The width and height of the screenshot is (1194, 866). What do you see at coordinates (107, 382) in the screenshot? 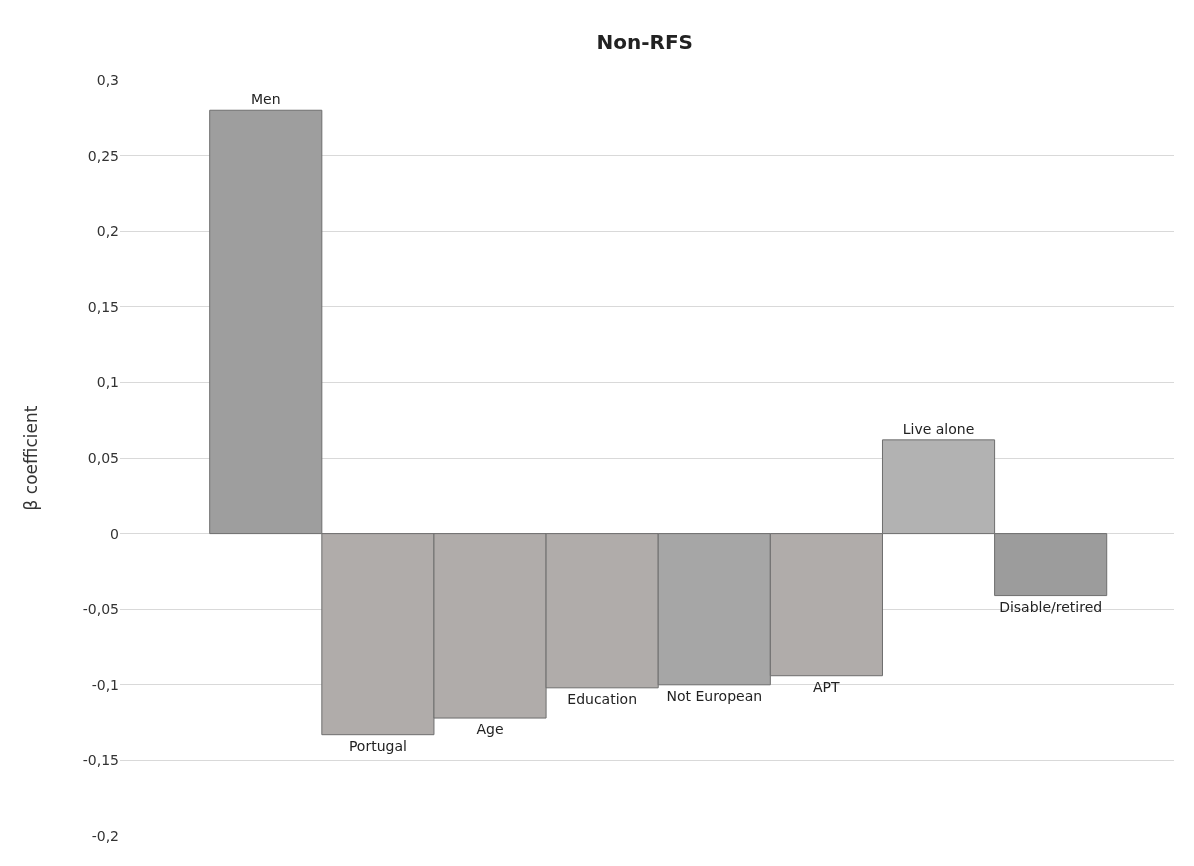
I see `y-tick-label: 0,1` at bounding box center [107, 382].